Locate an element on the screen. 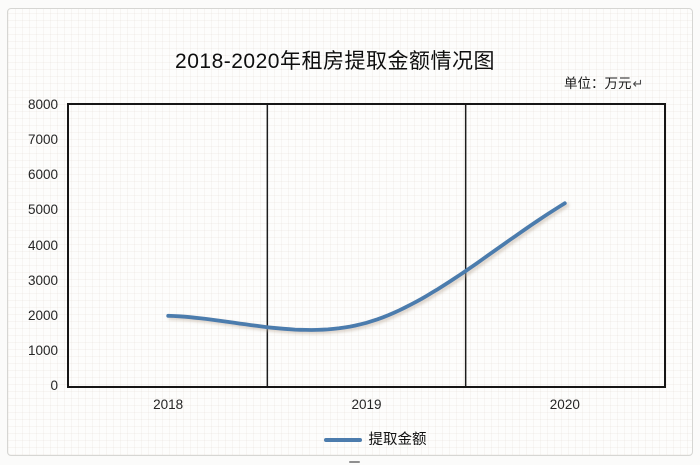  paragraph-return-icon: ↵ is located at coordinates (638, 83).